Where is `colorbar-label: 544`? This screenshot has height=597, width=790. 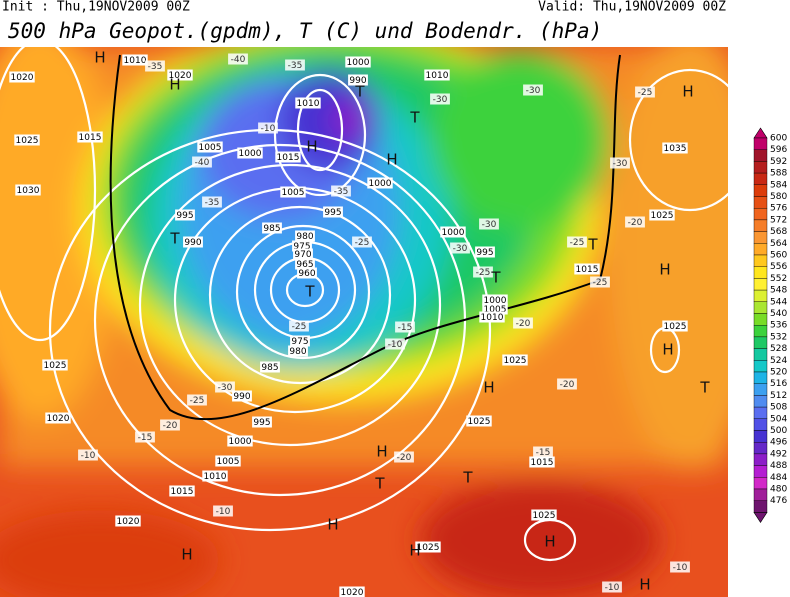
colorbar-label: 544 is located at coordinates (778, 302).